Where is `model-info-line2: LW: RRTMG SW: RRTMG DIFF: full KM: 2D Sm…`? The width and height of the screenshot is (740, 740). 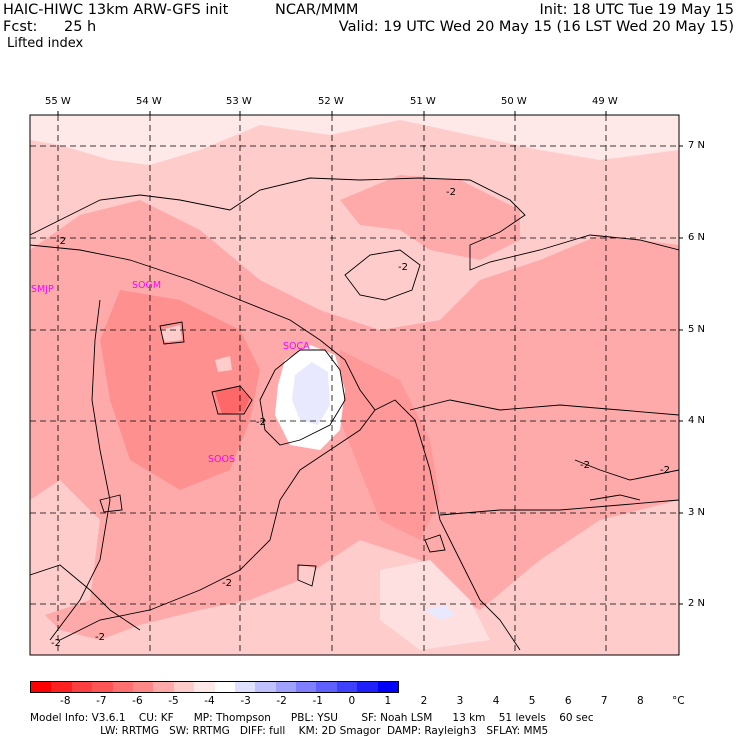 model-info-line2: LW: RRTMG SW: RRTMG DIFF: full KM: 2D Sm… is located at coordinates (289, 731).